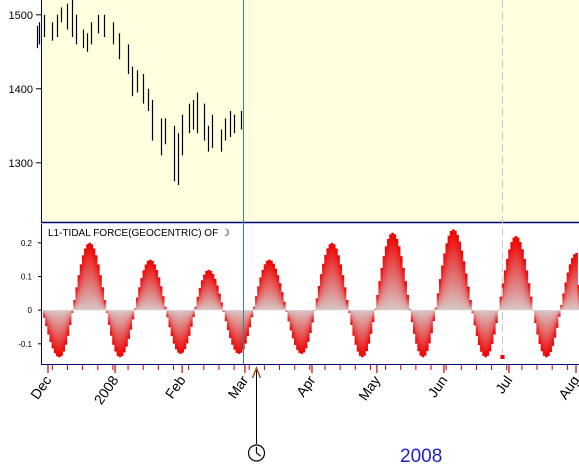 Image resolution: width=579 pixels, height=465 pixels. I want to click on tidal-y-tick-label: 0.2, so click(27, 243).